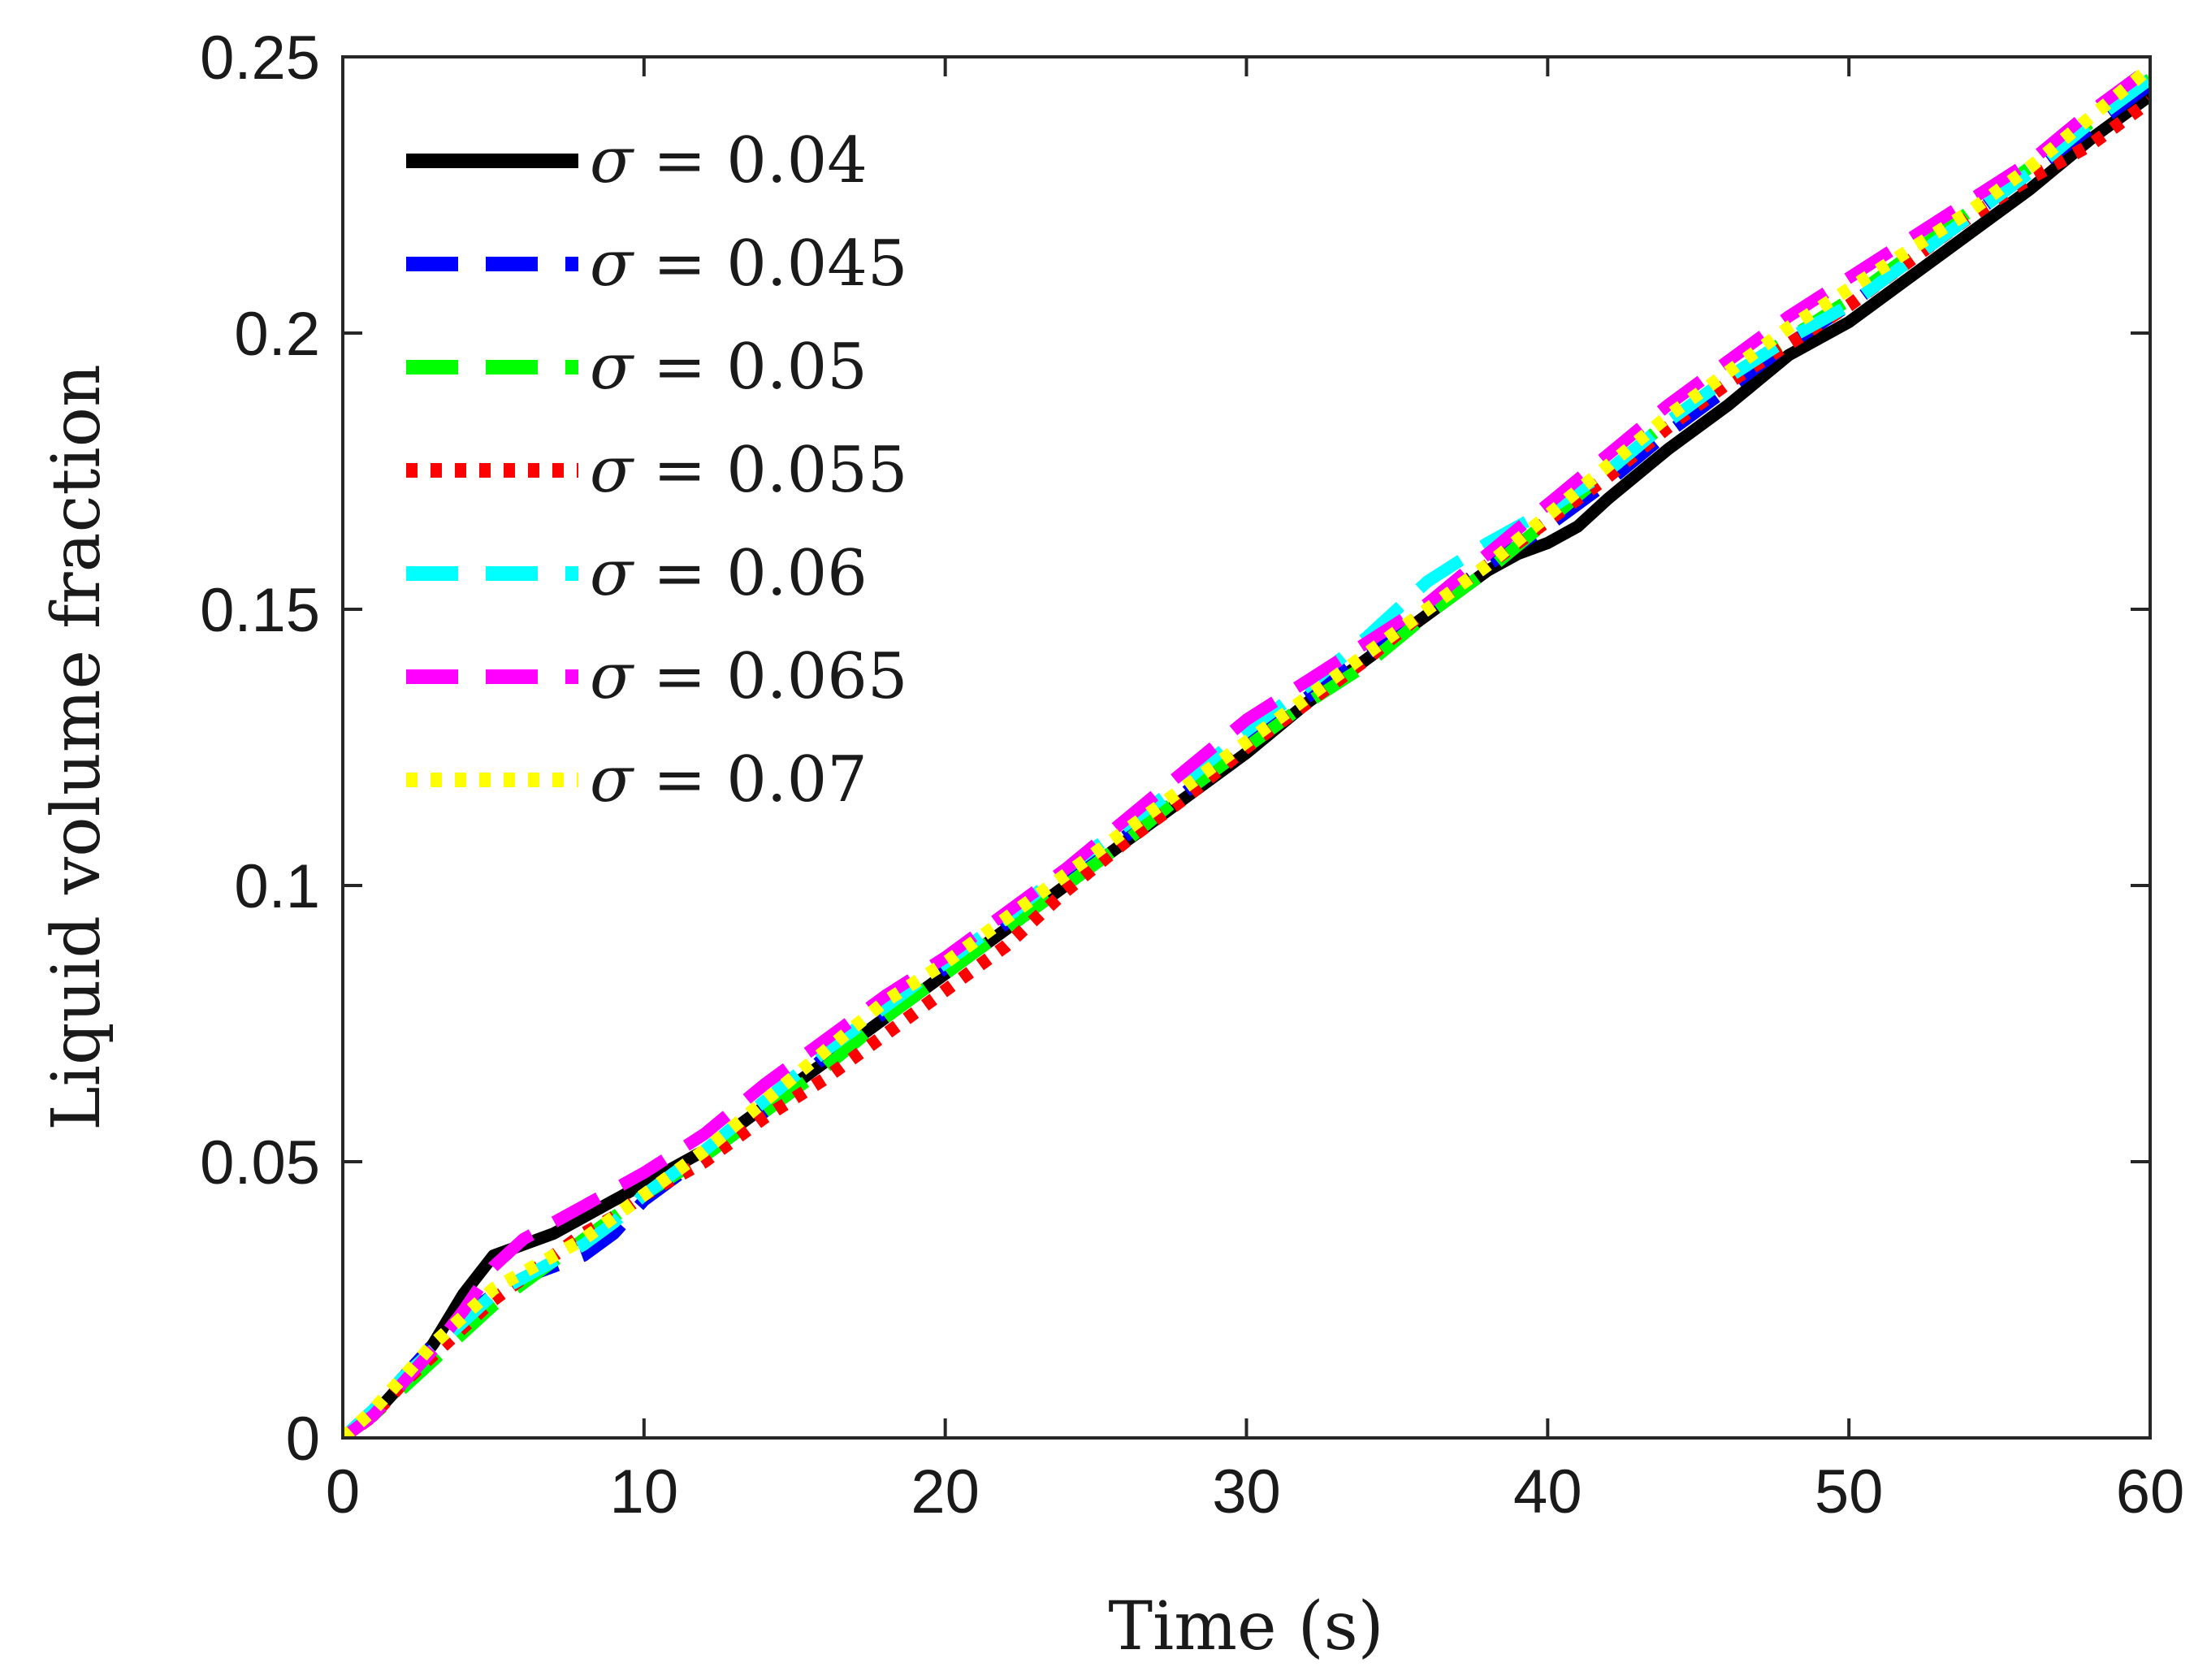 The width and height of the screenshot is (2207, 1680). I want to click on x-tick-label: 40, so click(1547, 1491).